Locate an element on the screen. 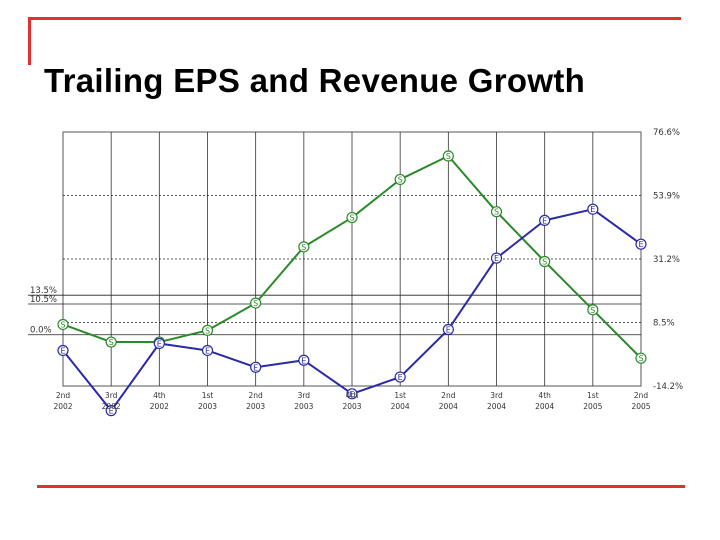 The height and width of the screenshot is (540, 720). right-axis-tick-label: 8.5% is located at coordinates (664, 324).